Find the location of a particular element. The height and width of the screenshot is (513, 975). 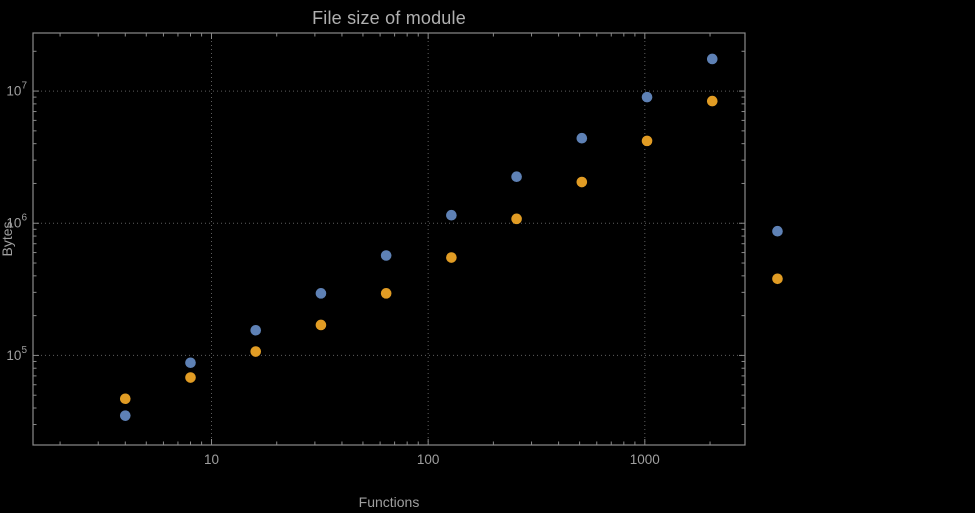

x-axis-label: Functions is located at coordinates (389, 502).